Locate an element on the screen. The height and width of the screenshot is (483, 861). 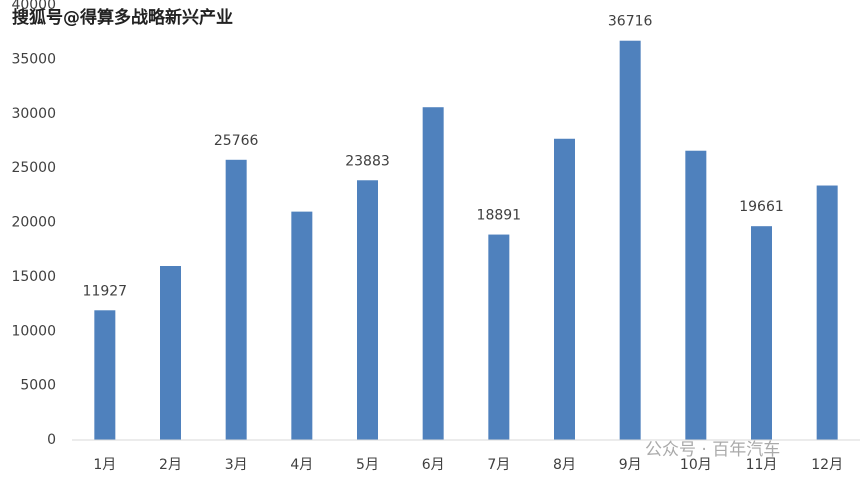
y-tick-label: 5000 is located at coordinates (38, 386).